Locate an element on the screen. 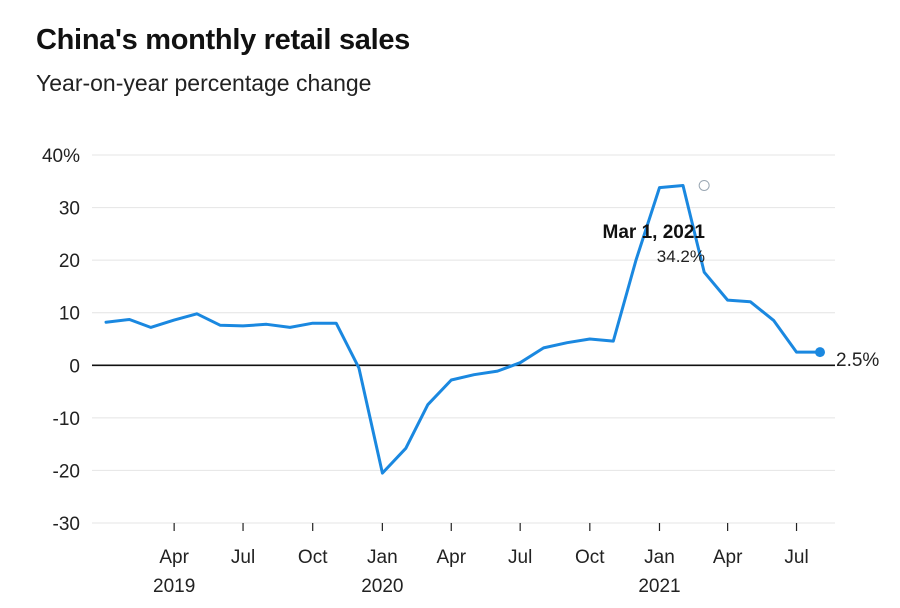 The image size is (900, 608). y-tick-label: 10 is located at coordinates (69, 314).